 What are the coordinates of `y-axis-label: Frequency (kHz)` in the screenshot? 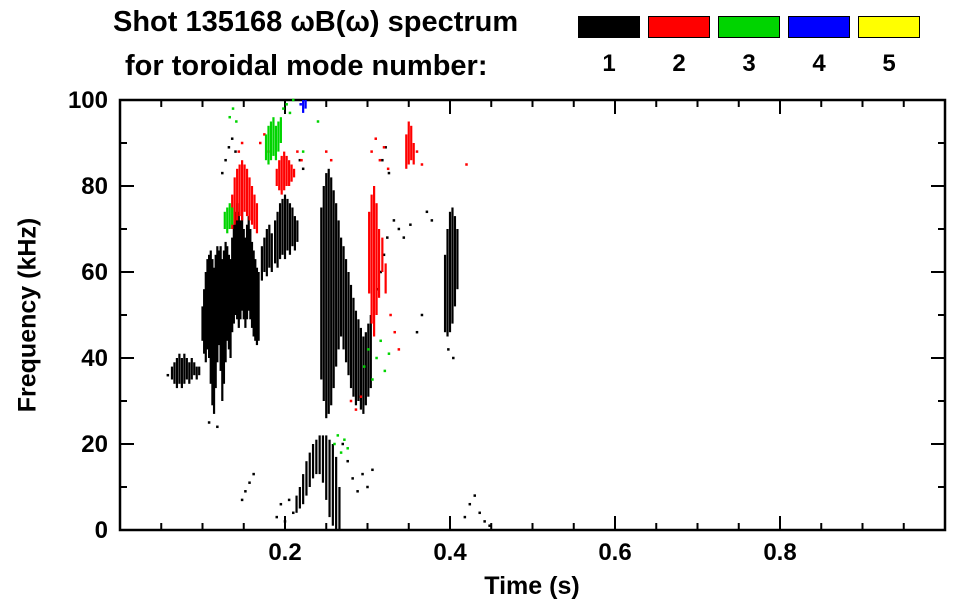 It's located at (27, 315).